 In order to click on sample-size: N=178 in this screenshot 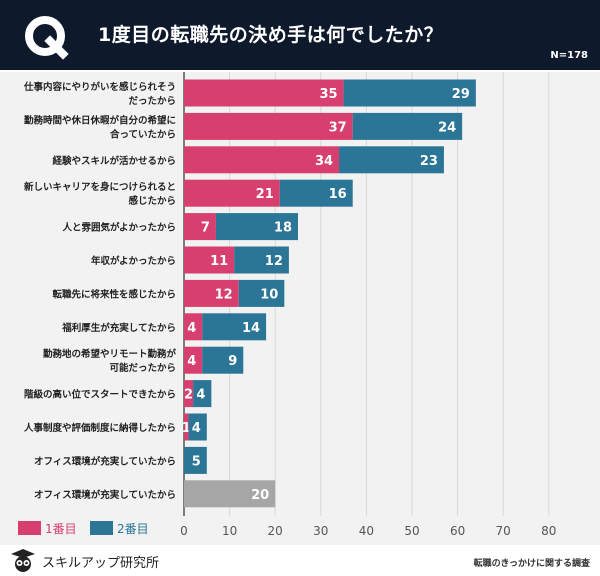, I will do `click(569, 55)`.